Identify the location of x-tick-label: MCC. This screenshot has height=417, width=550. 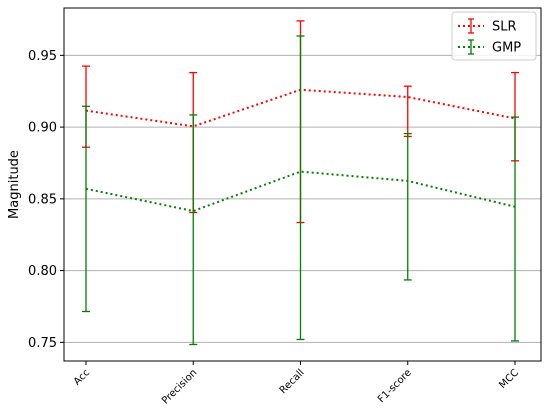
(509, 379).